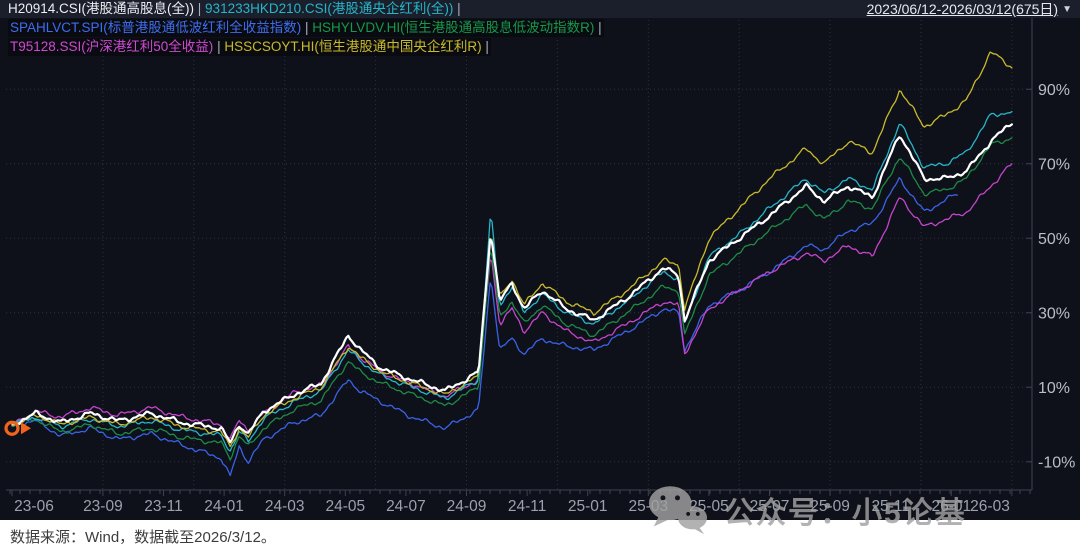 The image size is (1080, 558). I want to click on y-tick-label: 10%, so click(1054, 388).